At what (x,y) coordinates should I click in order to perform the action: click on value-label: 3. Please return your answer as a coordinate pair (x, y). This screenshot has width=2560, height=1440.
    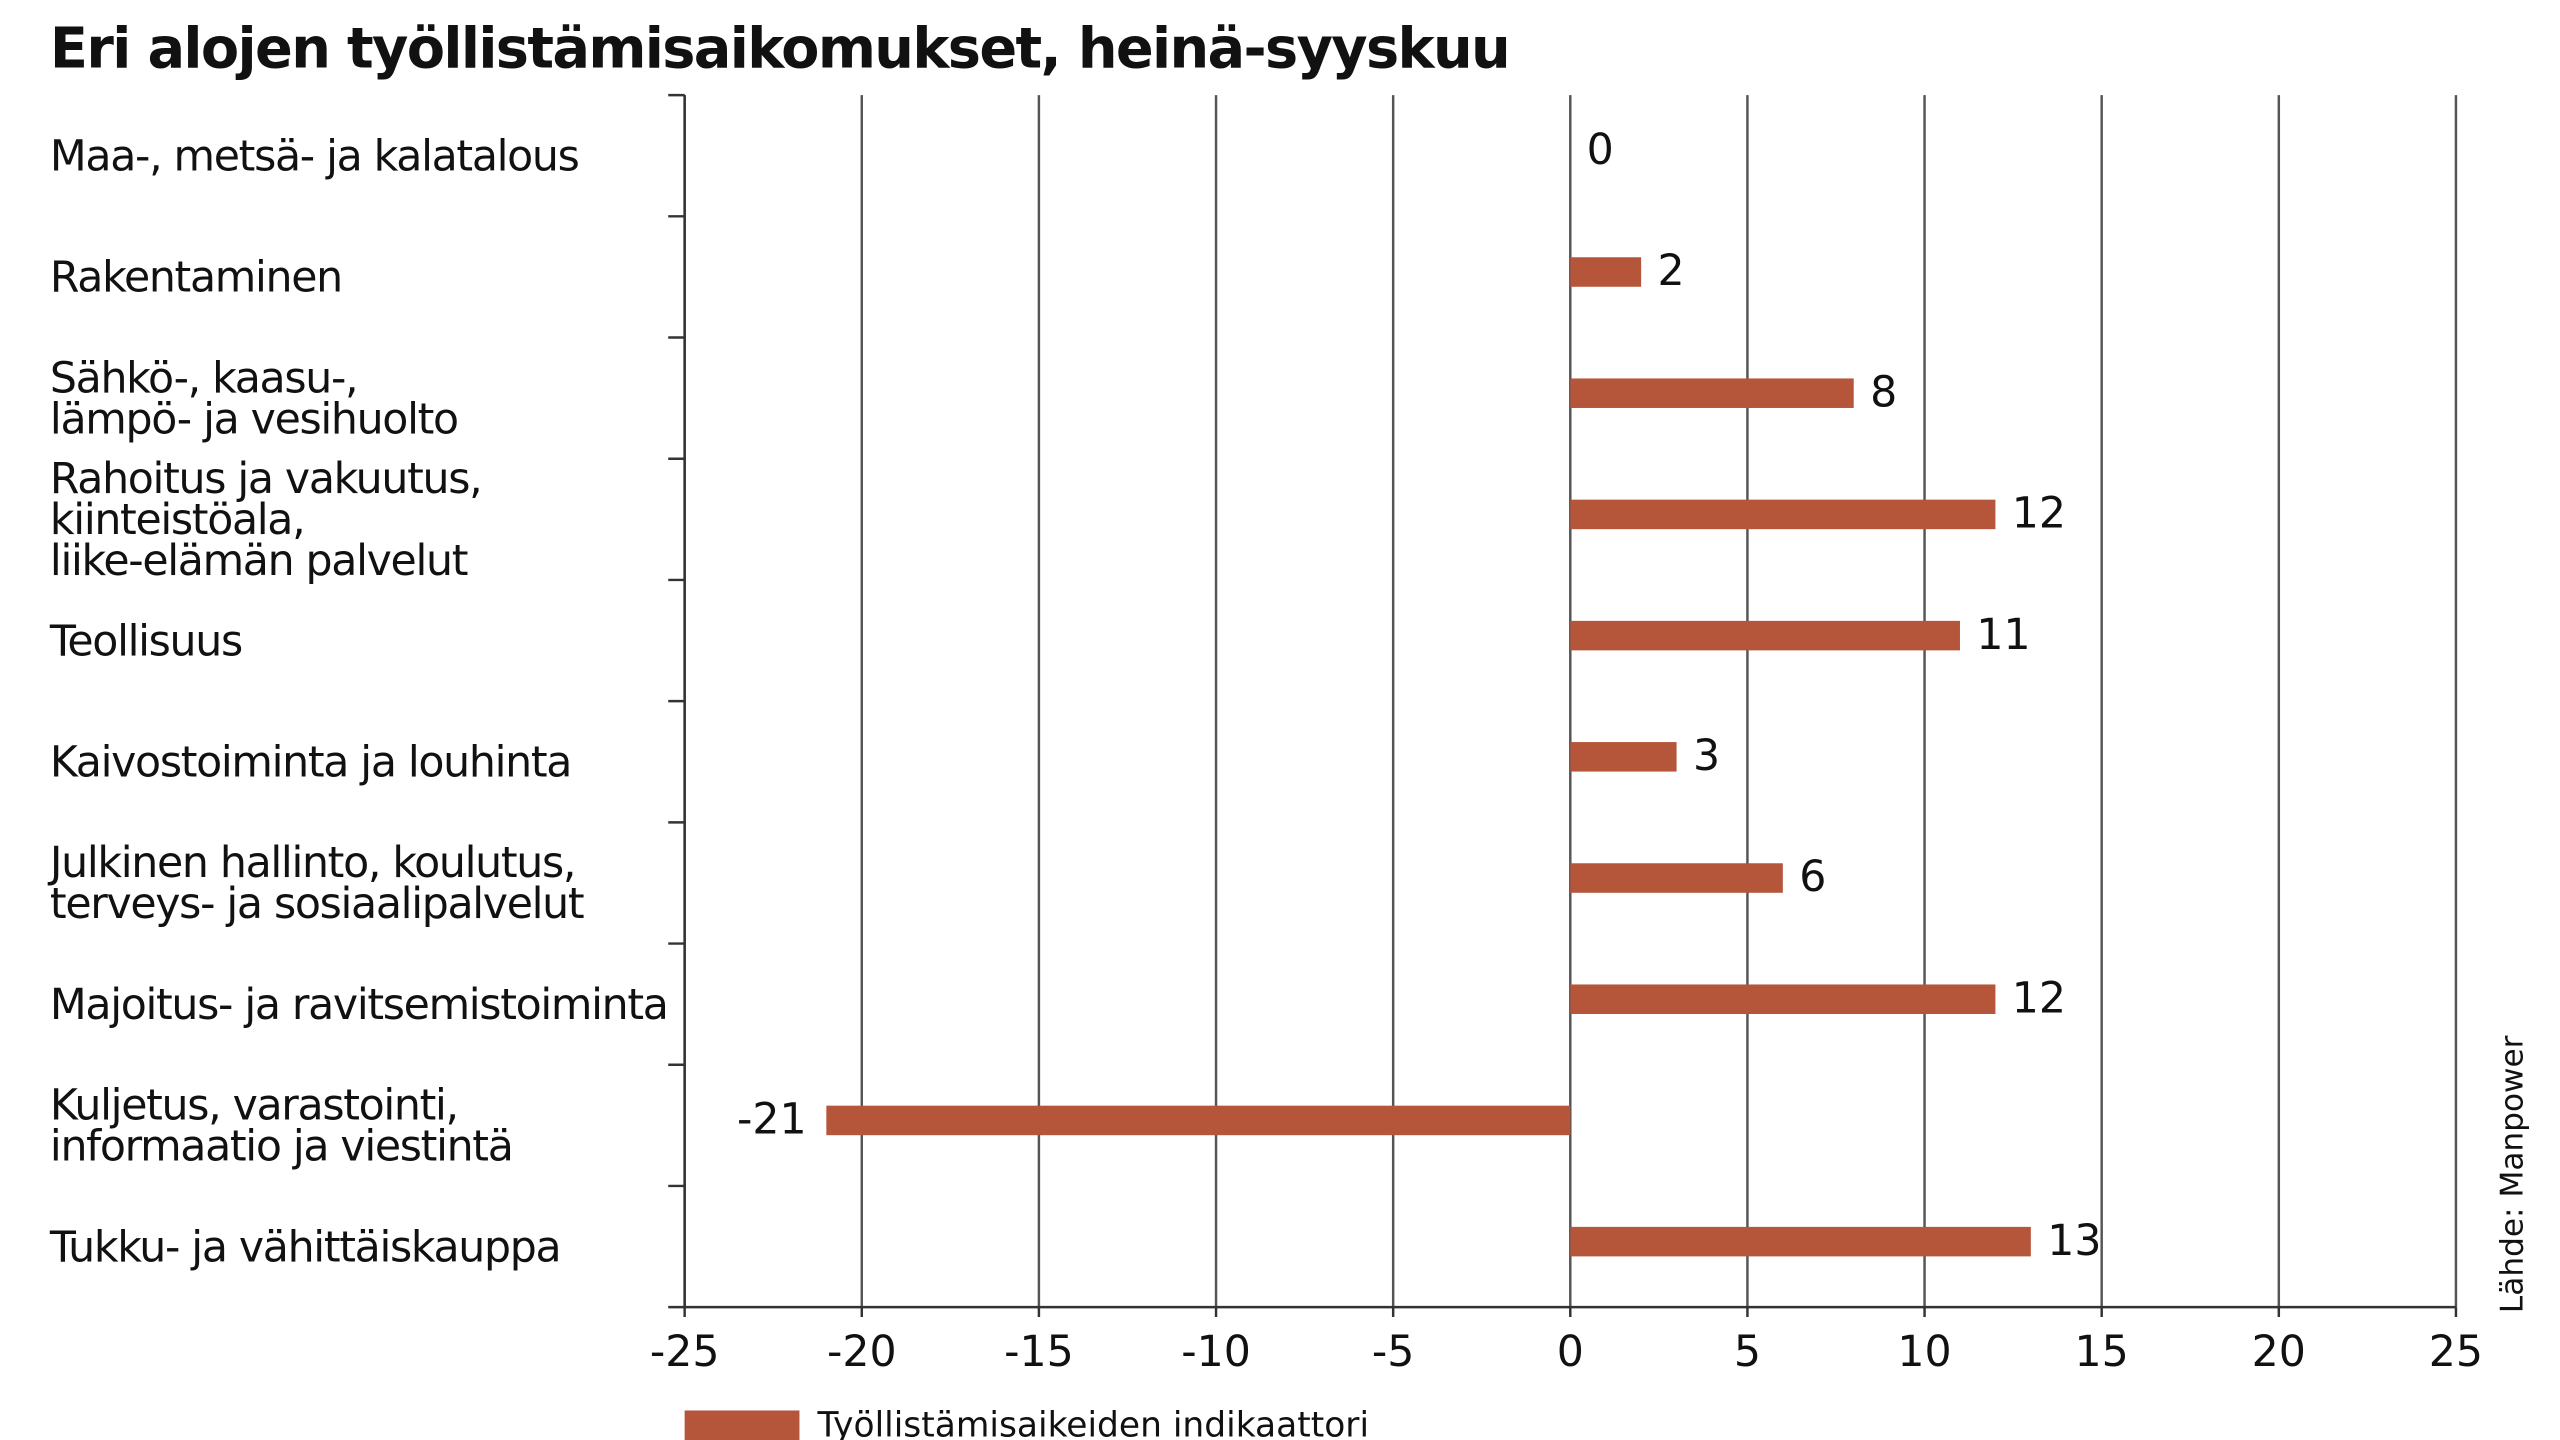
    Looking at the image, I should click on (1706, 756).